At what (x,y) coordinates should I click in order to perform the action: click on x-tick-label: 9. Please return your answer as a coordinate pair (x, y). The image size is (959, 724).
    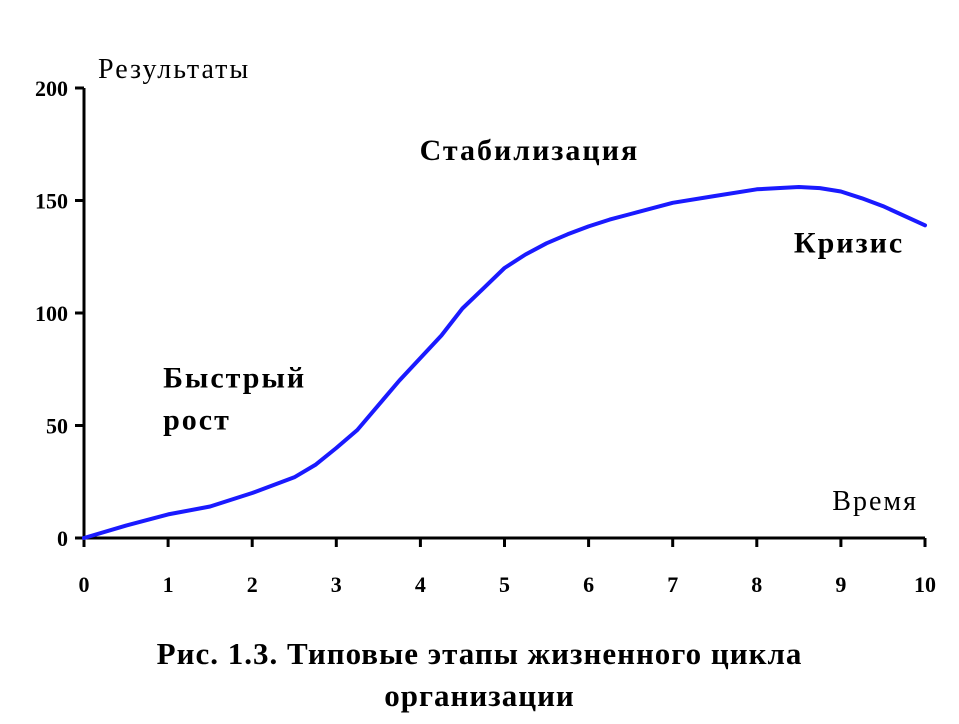
    Looking at the image, I should click on (840, 584).